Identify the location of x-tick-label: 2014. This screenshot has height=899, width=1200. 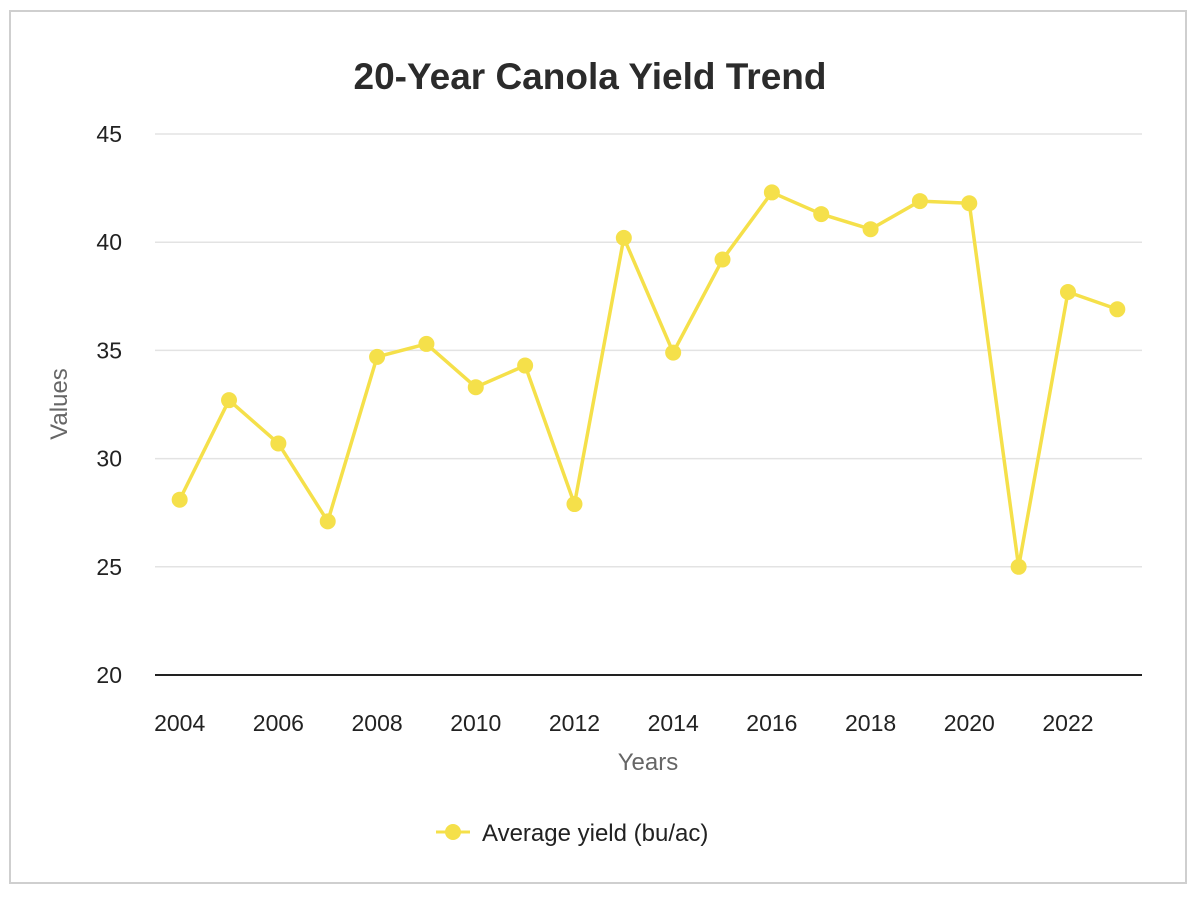
(673, 723).